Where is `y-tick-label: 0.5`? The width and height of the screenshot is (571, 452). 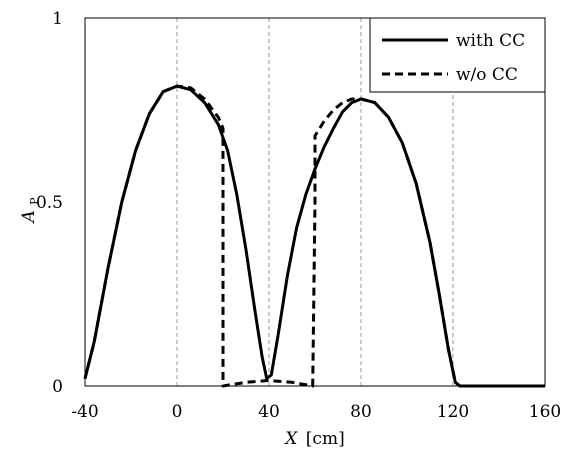 y-tick-label: 0.5 is located at coordinates (49, 203).